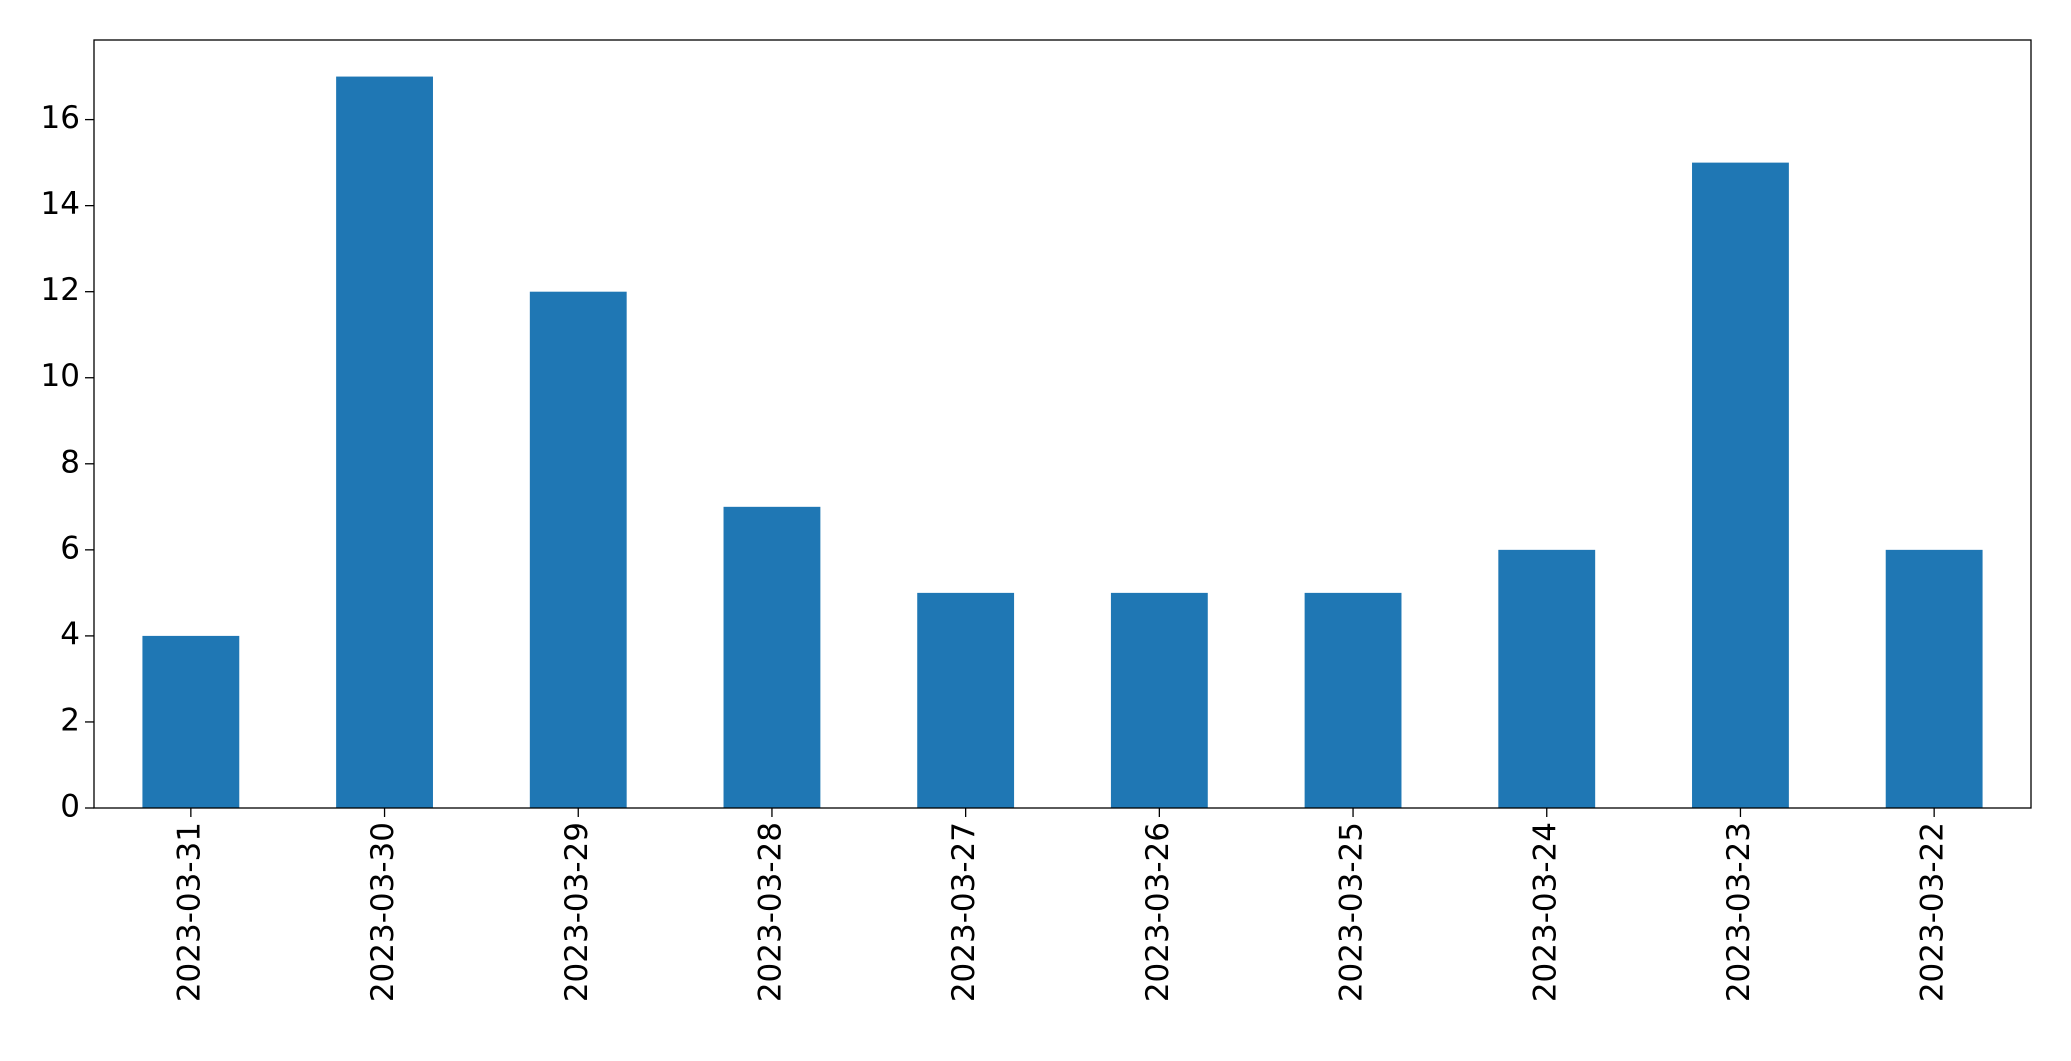  What do you see at coordinates (60, 376) in the screenshot?
I see `y-tick-label: 10` at bounding box center [60, 376].